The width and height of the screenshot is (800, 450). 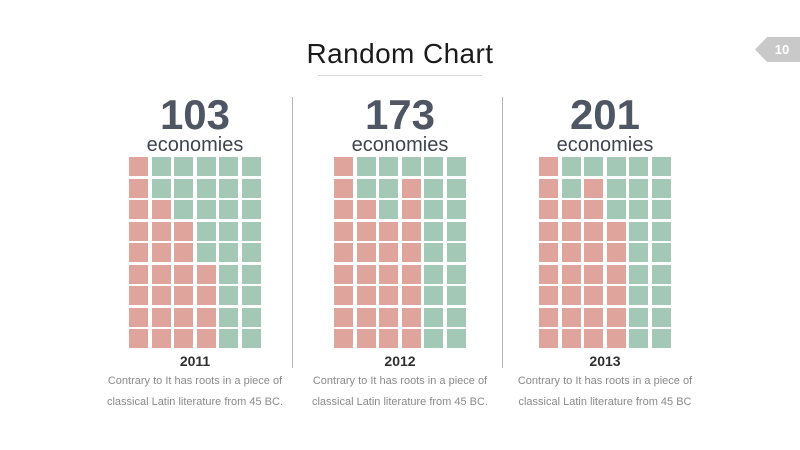 I want to click on year-label: 2012, so click(x=400, y=361).